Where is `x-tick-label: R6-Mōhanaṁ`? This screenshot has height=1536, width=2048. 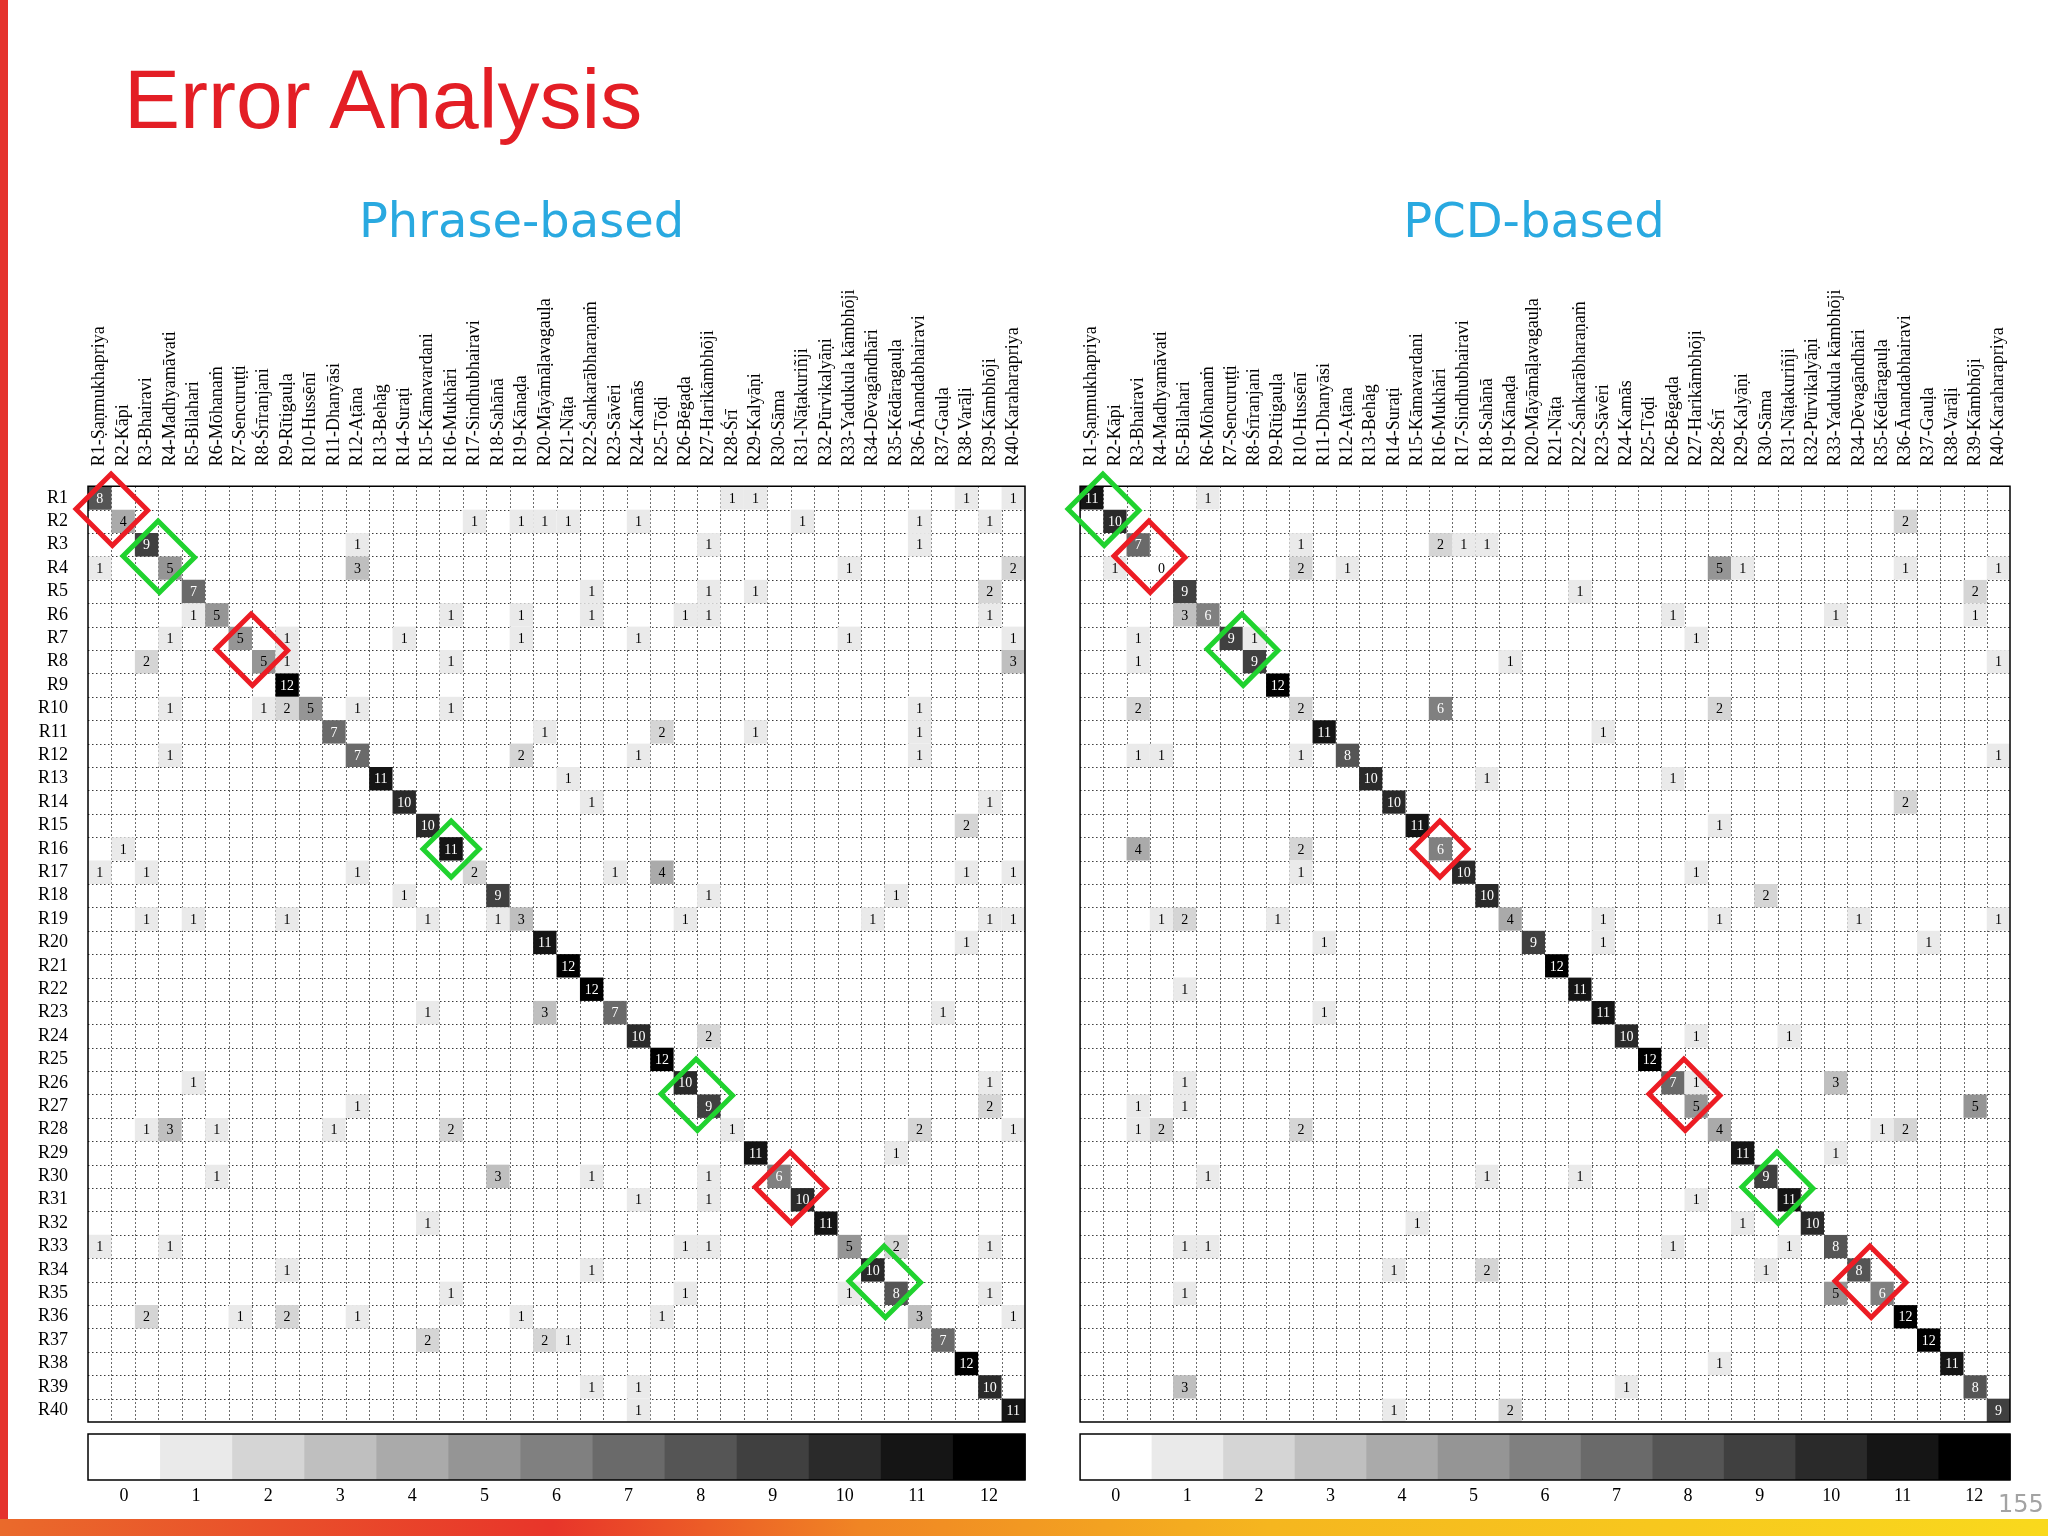 x-tick-label: R6-Mōhanaṁ is located at coordinates (215, 416).